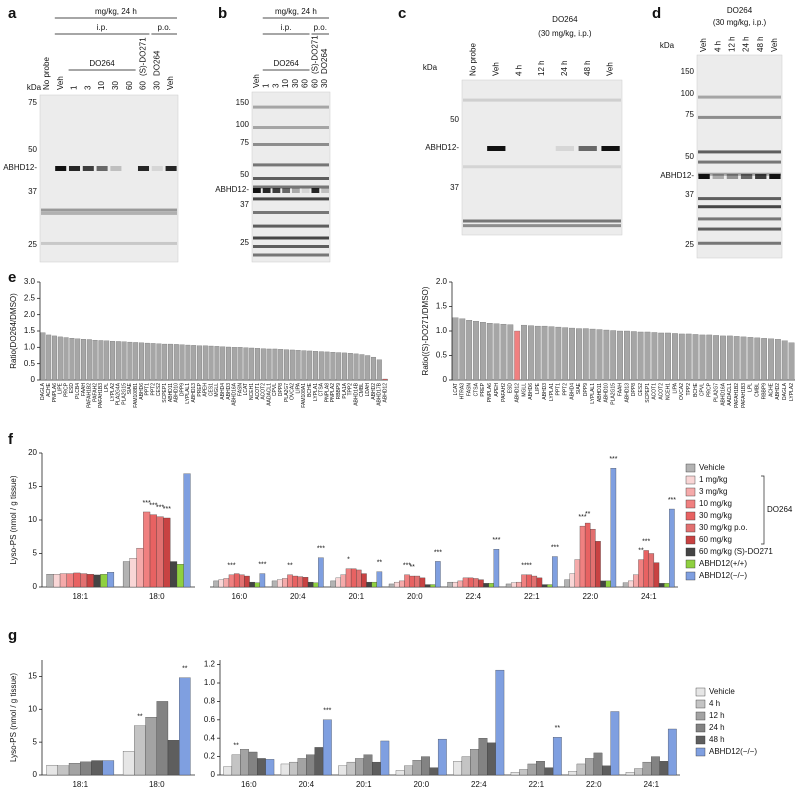  Describe the element at coordinates (442, 281) in the screenshot. I see `y-tick-label: 2.0` at that location.